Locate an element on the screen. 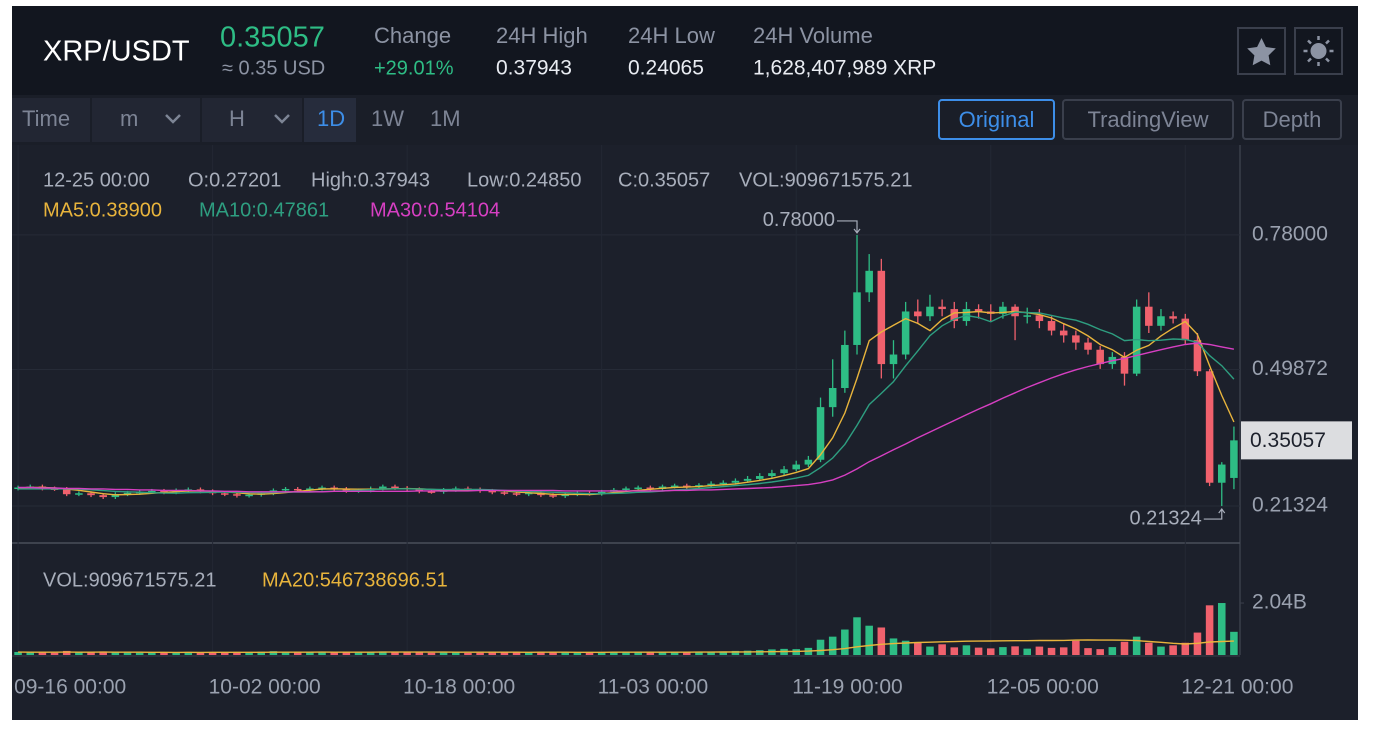  stat-value: 1,628,407,989 XRP is located at coordinates (844, 68).